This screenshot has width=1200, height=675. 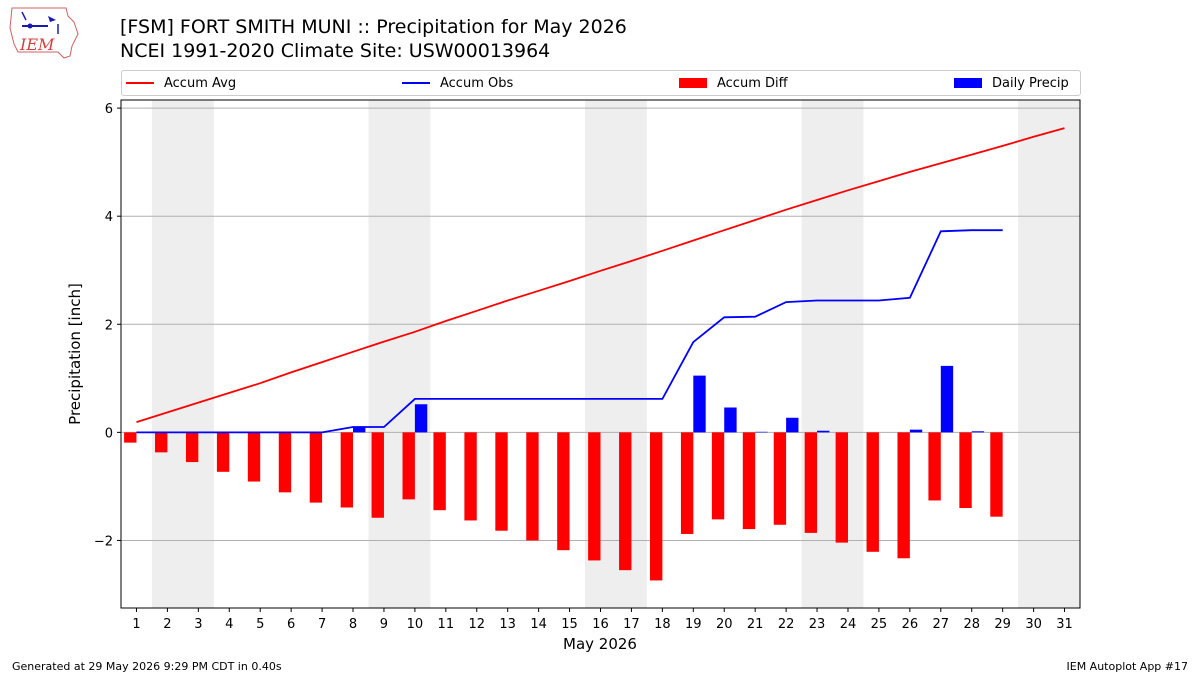 I want to click on svg-text: IEM, so click(x=37, y=44).